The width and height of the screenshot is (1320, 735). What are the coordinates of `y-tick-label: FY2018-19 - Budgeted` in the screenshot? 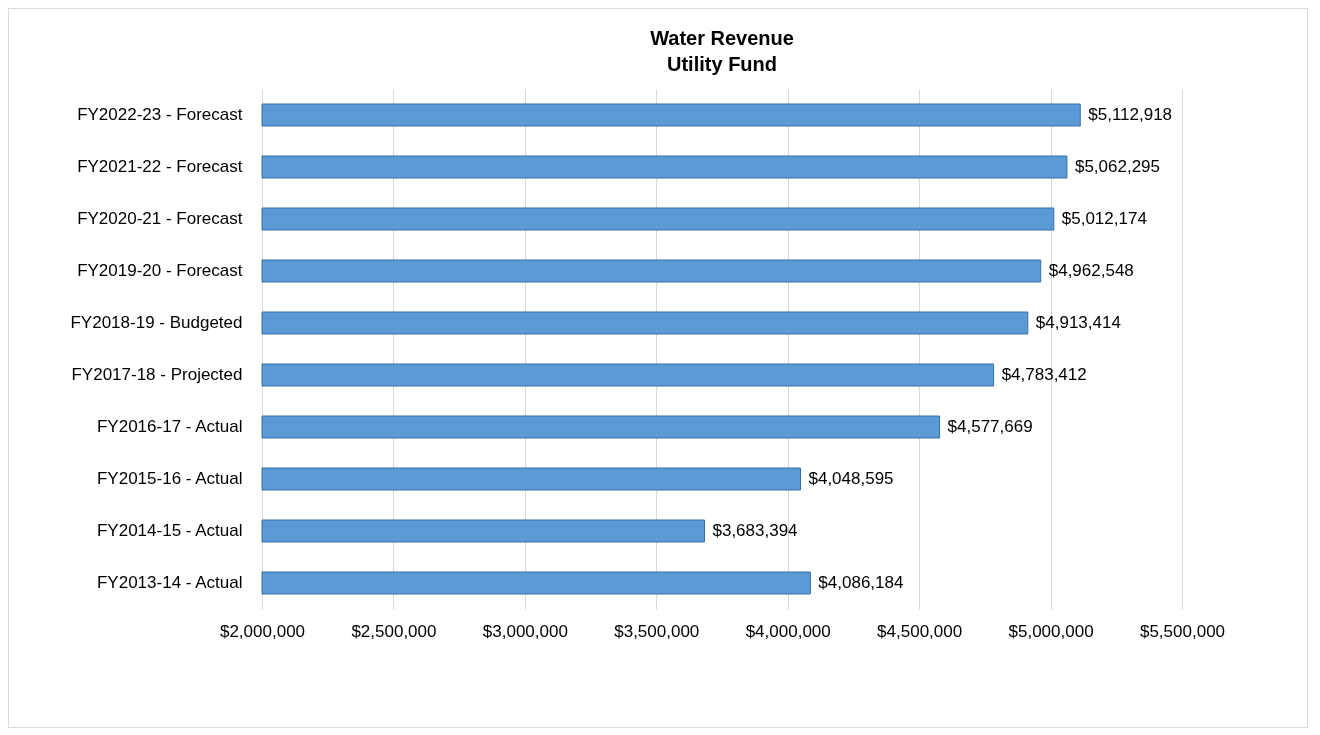 It's located at (156, 322).